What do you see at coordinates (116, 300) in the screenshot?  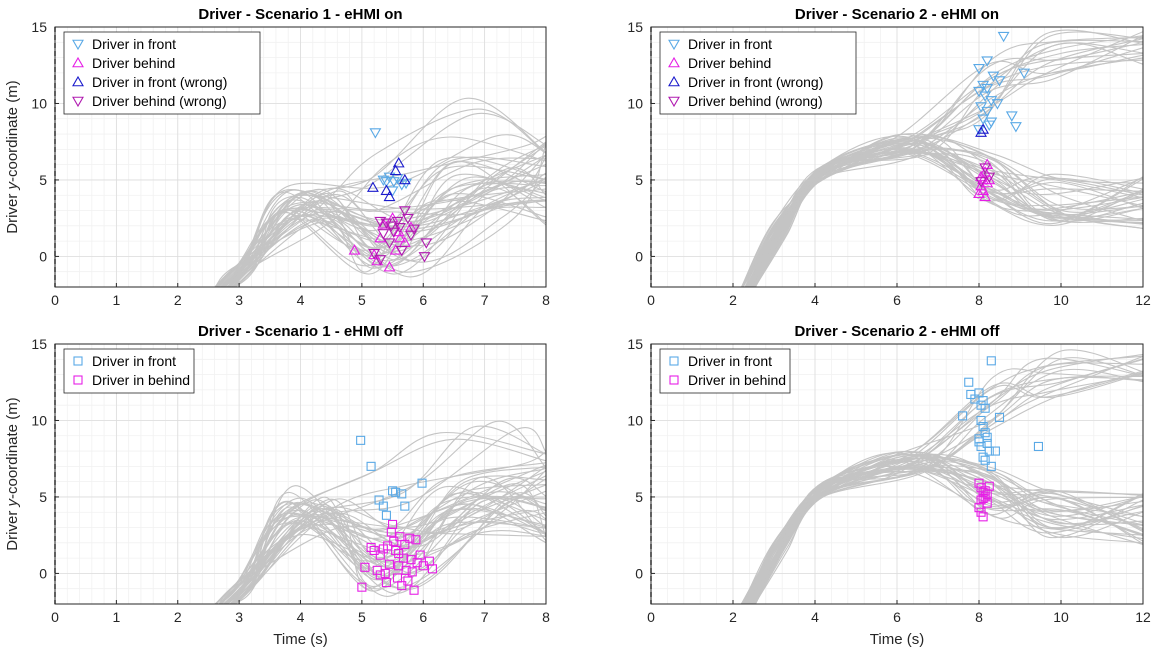 I see `x-tick-label: 1` at bounding box center [116, 300].